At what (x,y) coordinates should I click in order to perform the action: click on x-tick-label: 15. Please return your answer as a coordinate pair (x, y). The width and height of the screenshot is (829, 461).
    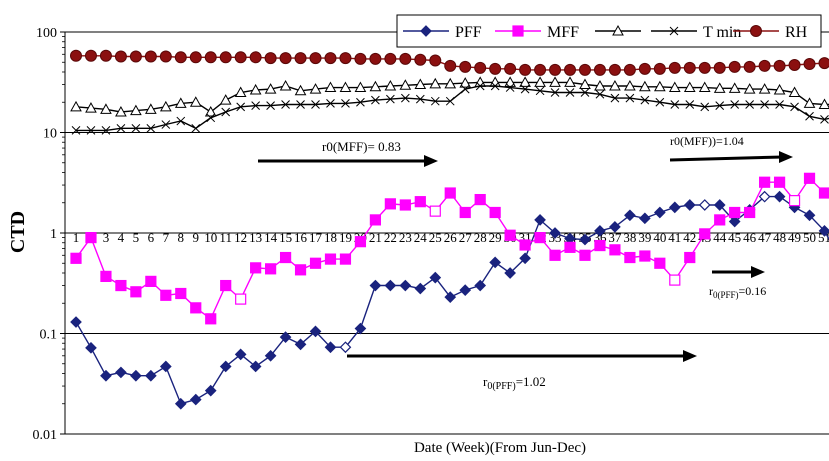
    Looking at the image, I should click on (285, 237).